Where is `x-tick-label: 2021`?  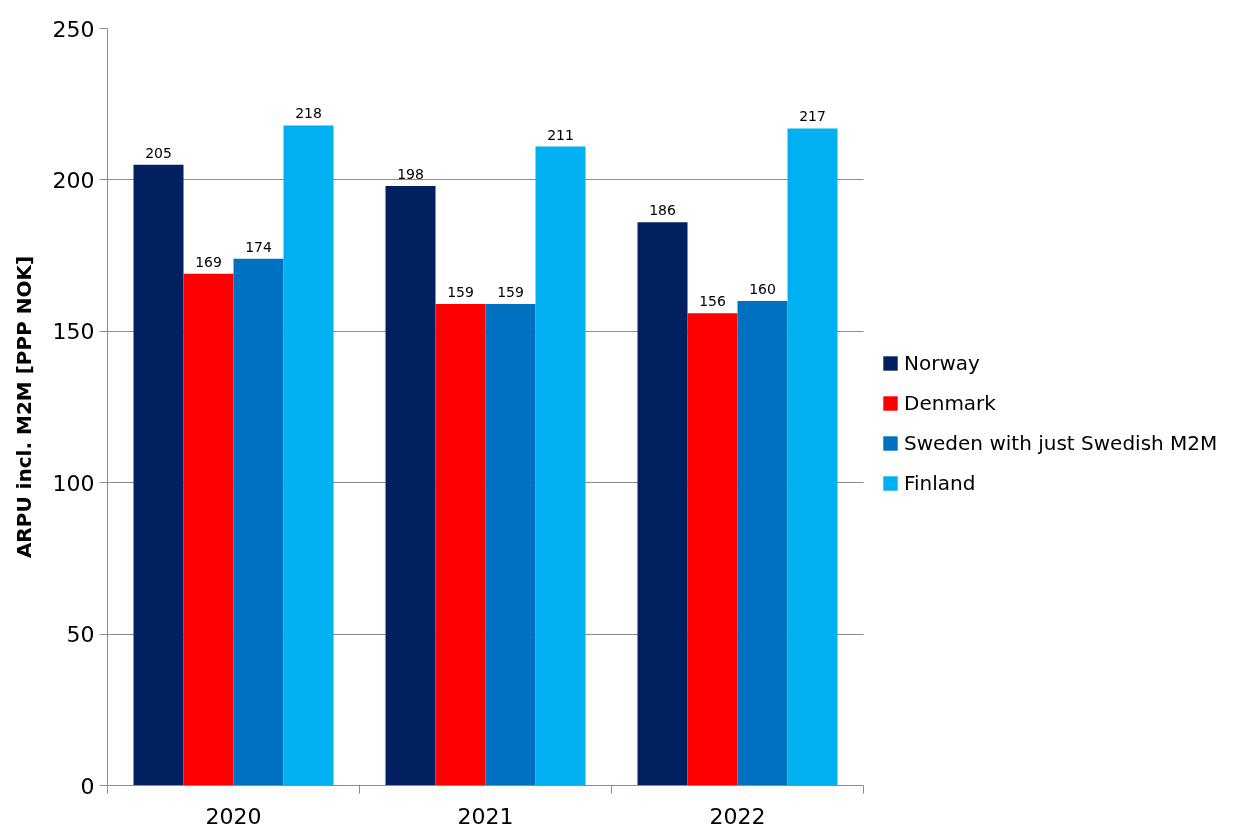
x-tick-label: 2021 is located at coordinates (485, 815).